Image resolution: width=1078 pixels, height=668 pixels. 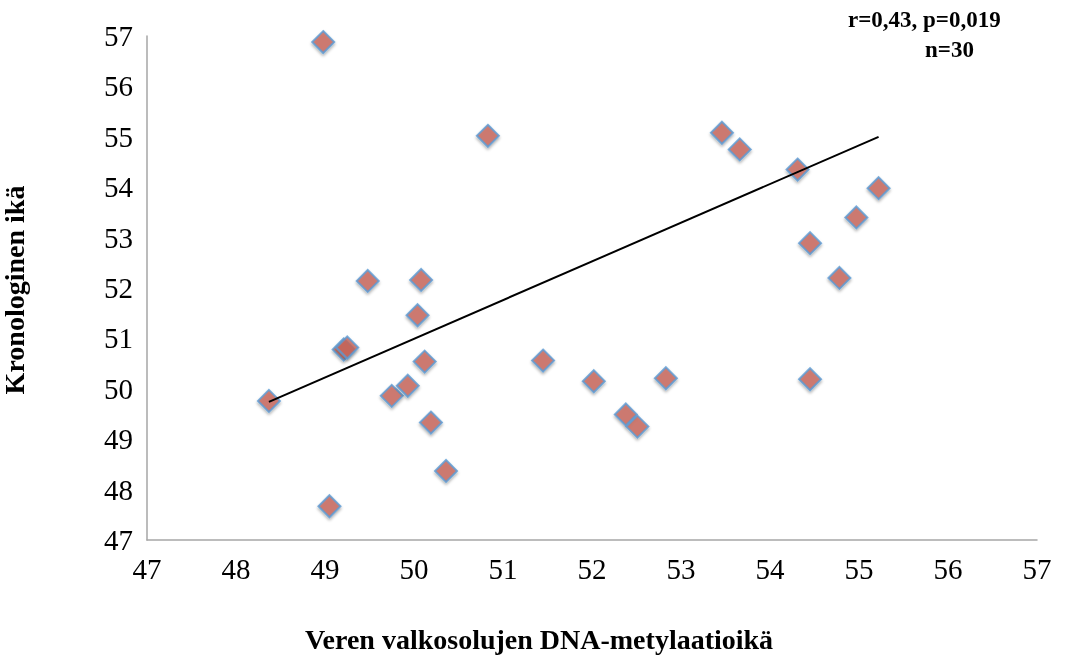 What do you see at coordinates (118, 489) in the screenshot?
I see `y-tick-label: 48` at bounding box center [118, 489].